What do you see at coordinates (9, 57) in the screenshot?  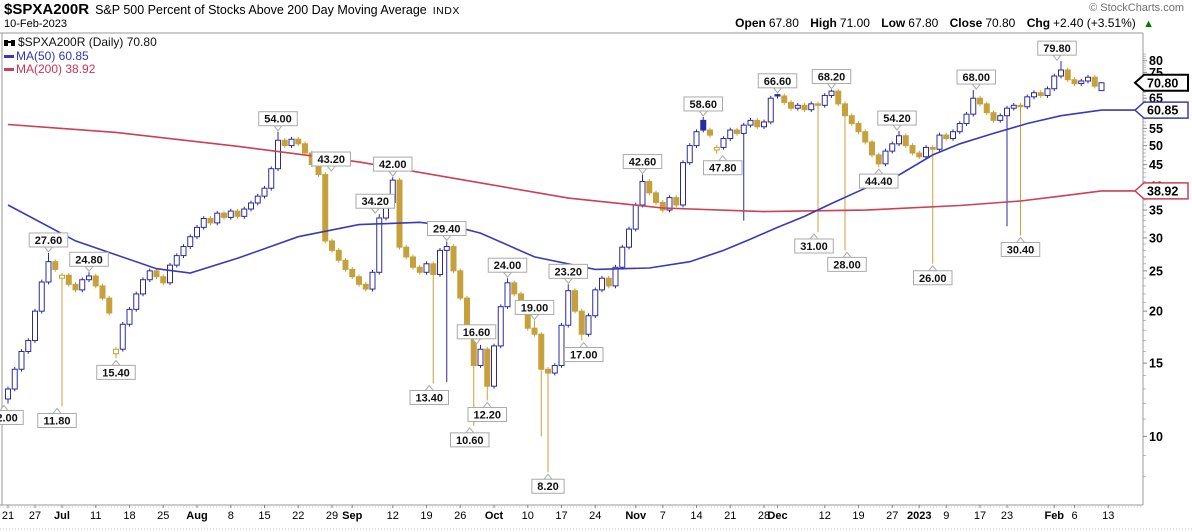 I see `ma50-swatch` at bounding box center [9, 57].